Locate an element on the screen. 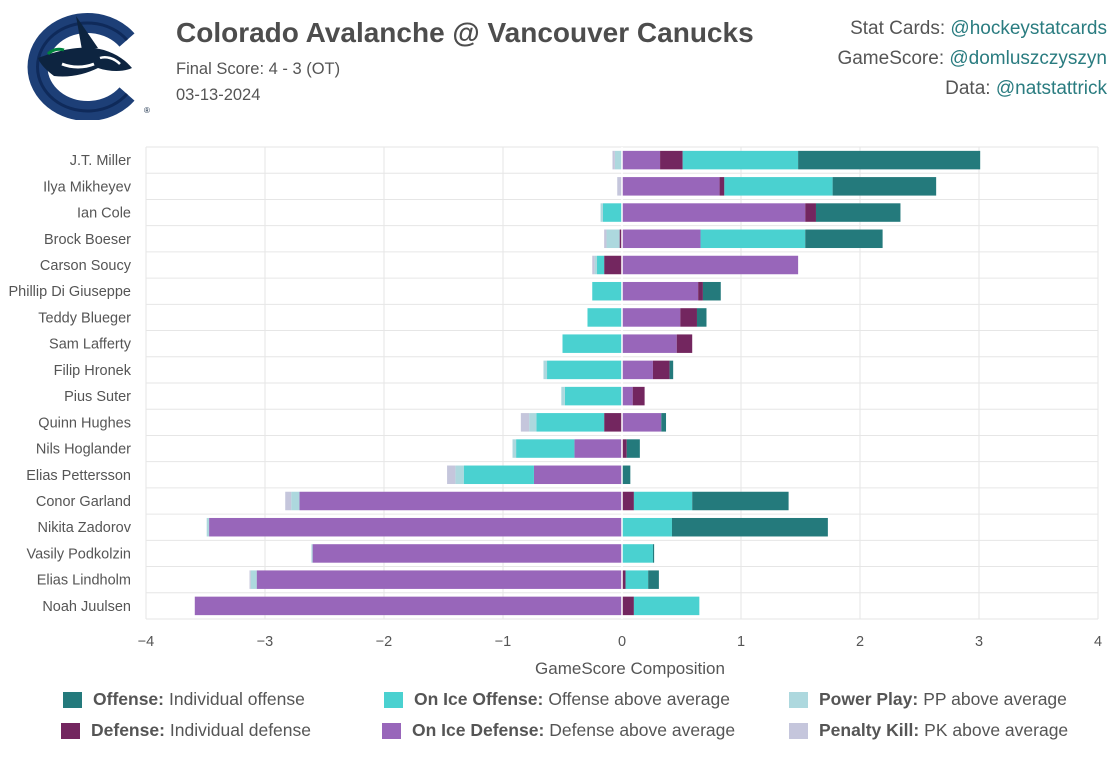  credit-handle-link: @natstattrick is located at coordinates (1051, 88).